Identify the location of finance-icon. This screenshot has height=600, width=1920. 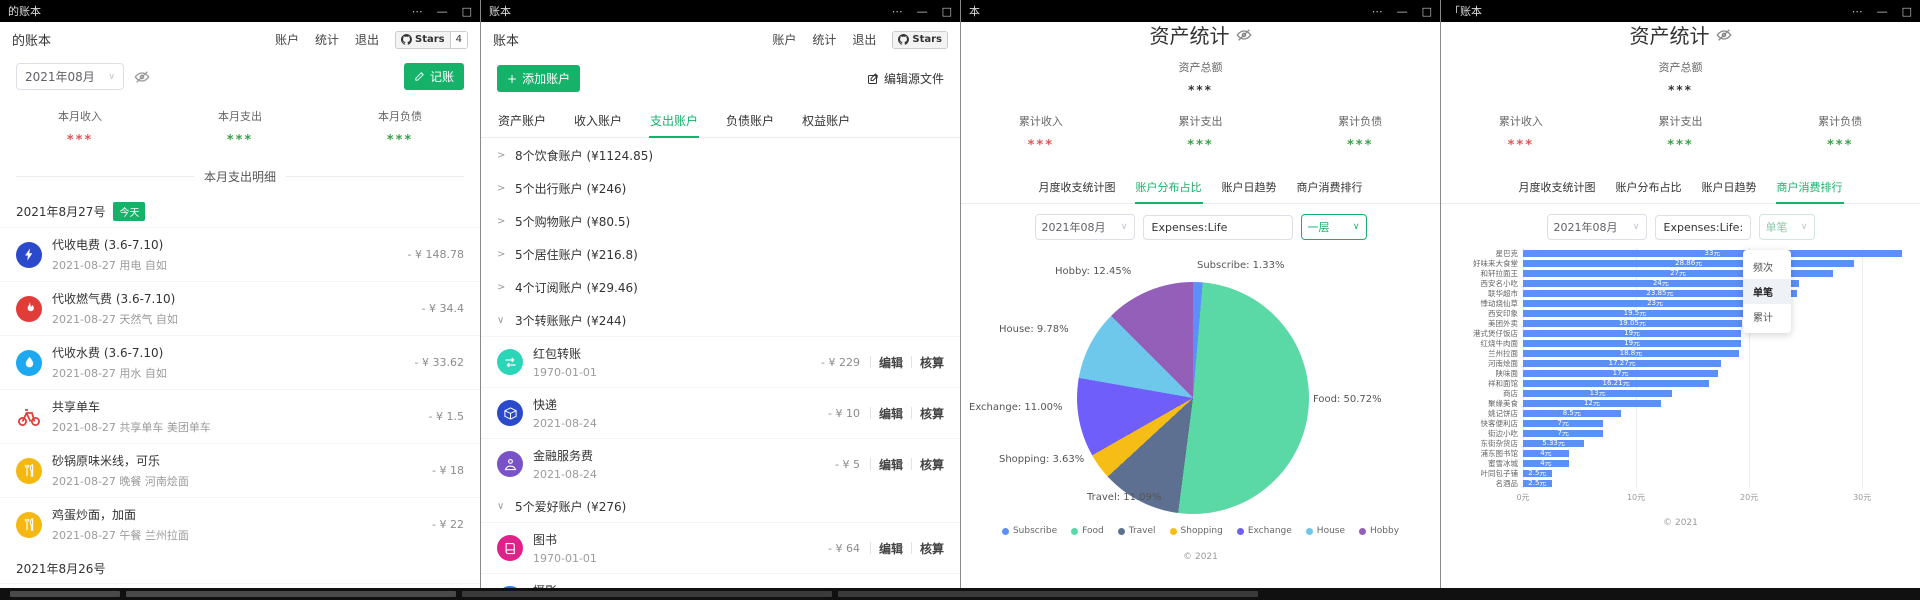
(510, 464).